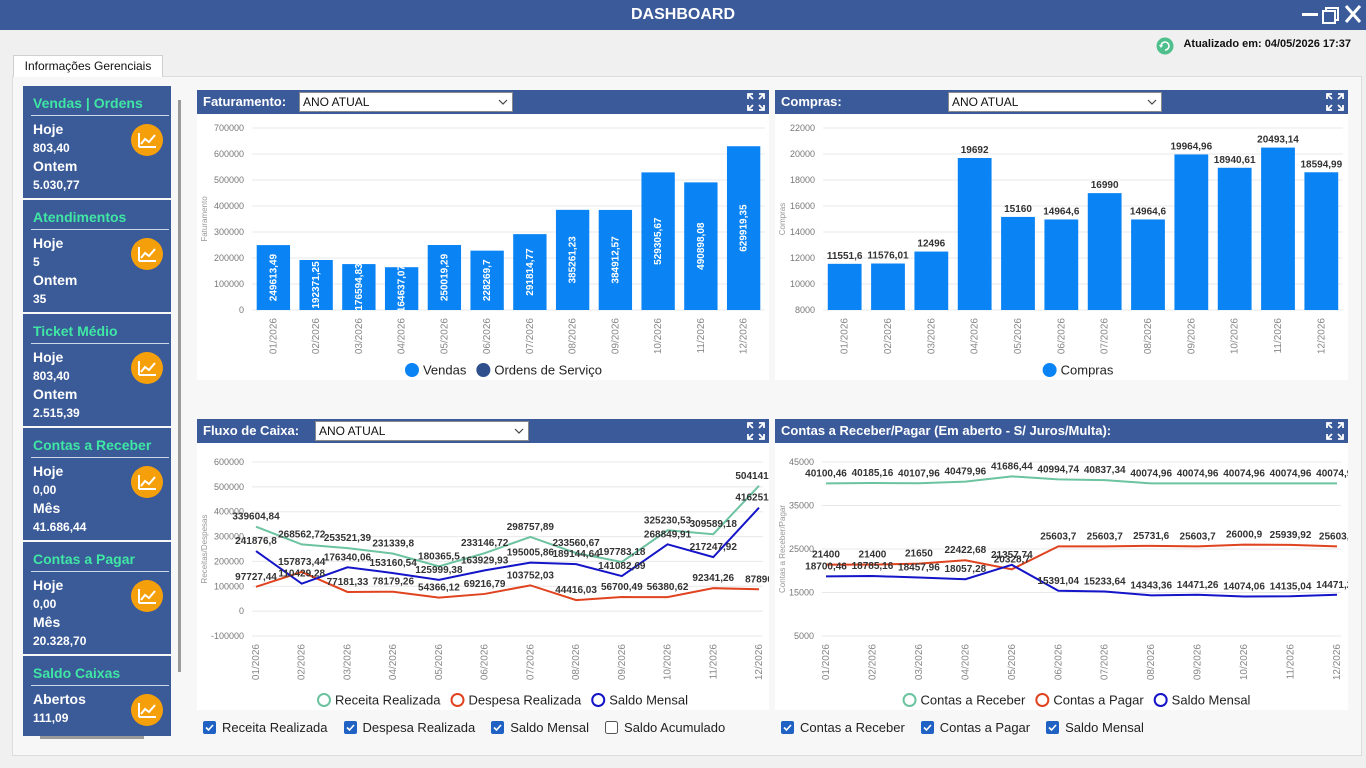 Image resolution: width=1366 pixels, height=768 pixels. I want to click on panel-title: Faturamento:, so click(245, 101).